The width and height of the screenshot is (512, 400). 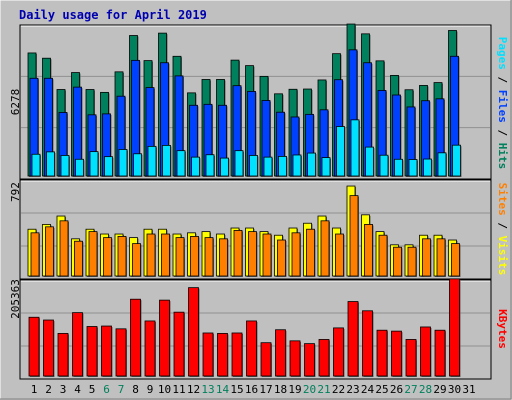 What do you see at coordinates (178, 389) in the screenshot?
I see `day-label-11: 11` at bounding box center [178, 389].